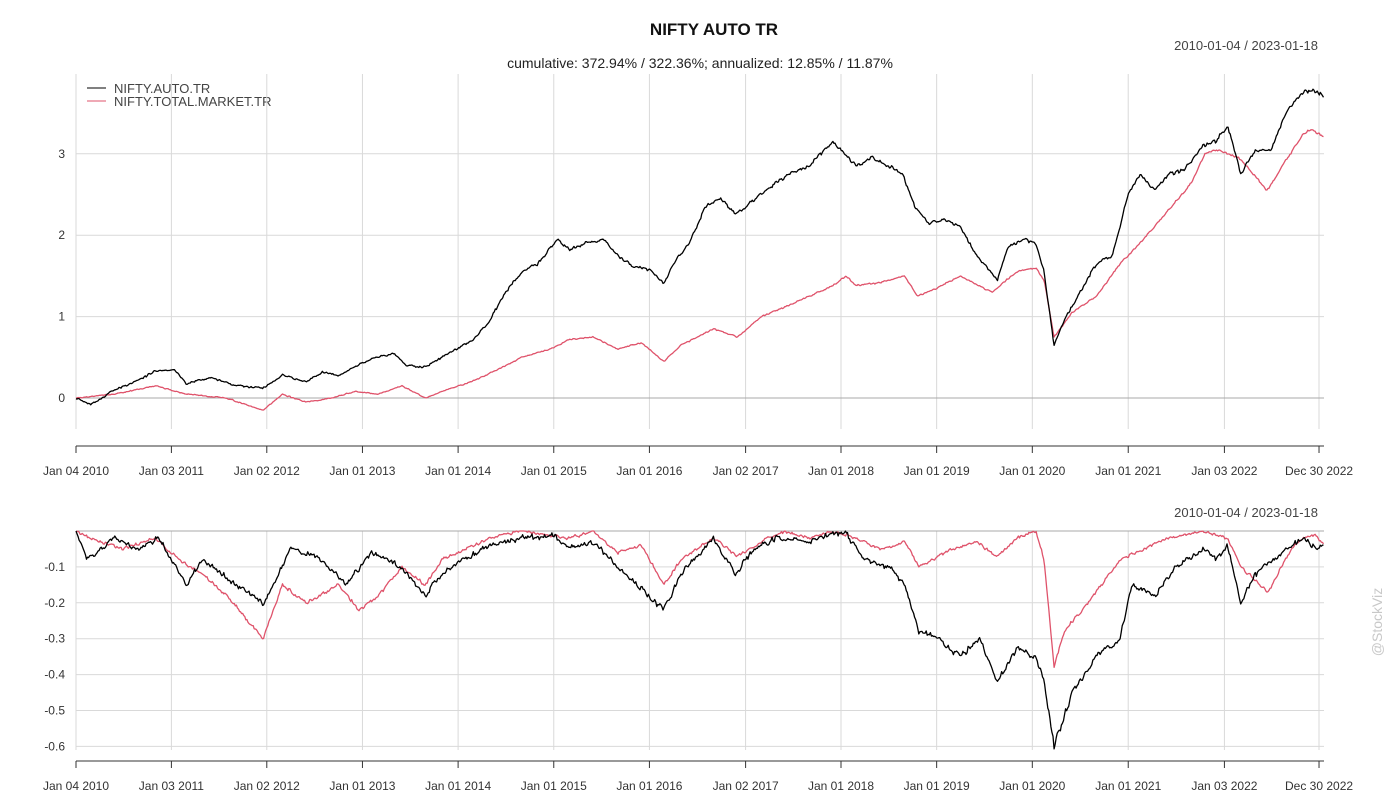 This screenshot has width=1400, height=805. I want to click on y-tick-label: 1, so click(61, 317).